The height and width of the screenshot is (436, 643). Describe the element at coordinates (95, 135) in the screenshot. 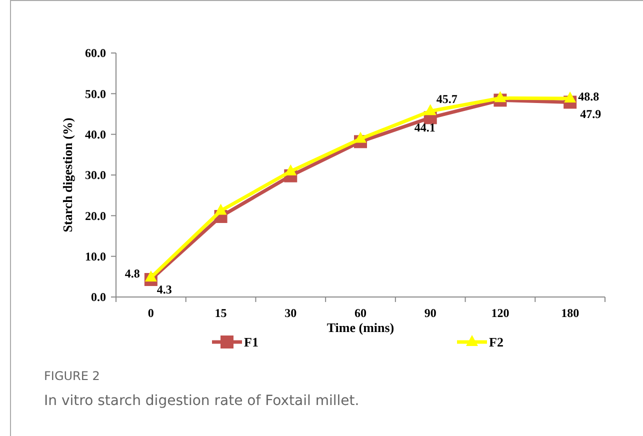

I see `y-tick-label: 40.0` at that location.